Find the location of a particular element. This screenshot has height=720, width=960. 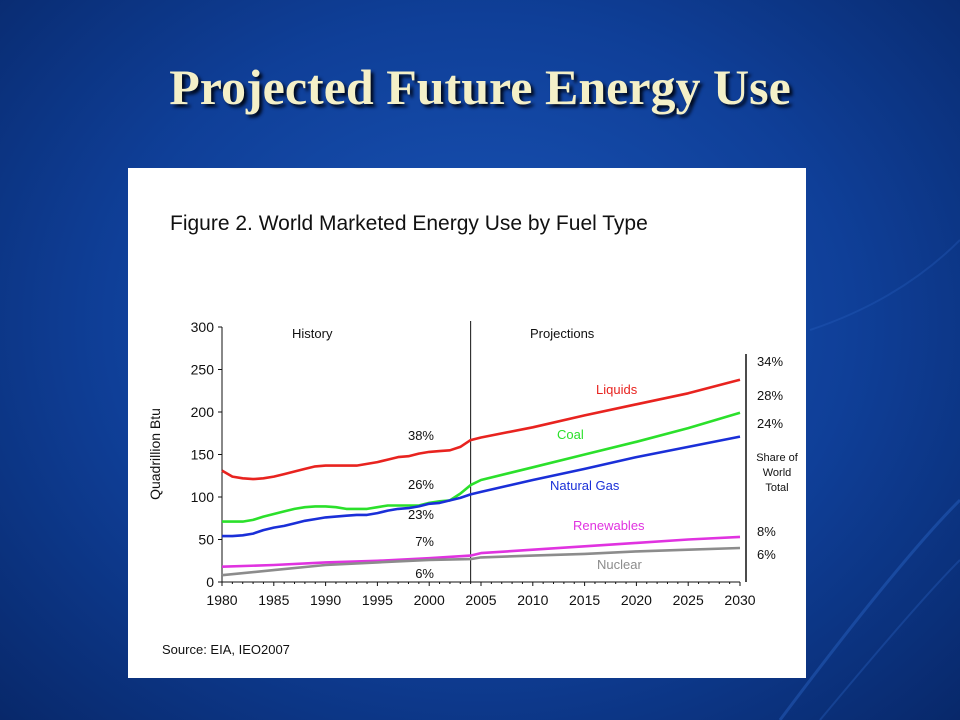

y-tick-label: 100 is located at coordinates (203, 497).